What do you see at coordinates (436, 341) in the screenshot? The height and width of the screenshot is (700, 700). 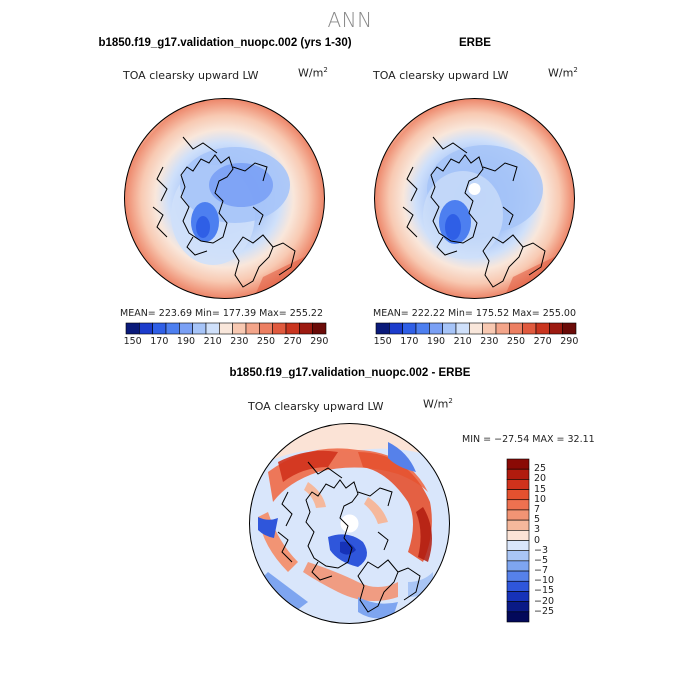 I see `panel2-colorbar-tick-label: 190` at bounding box center [436, 341].